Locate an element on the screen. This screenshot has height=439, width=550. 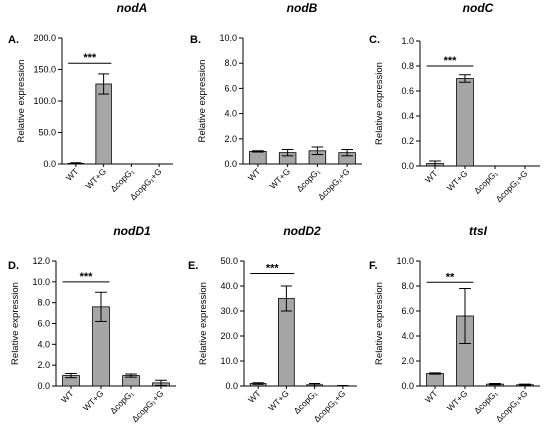
y-tick-label: 1.0 is located at coordinates (407, 41).